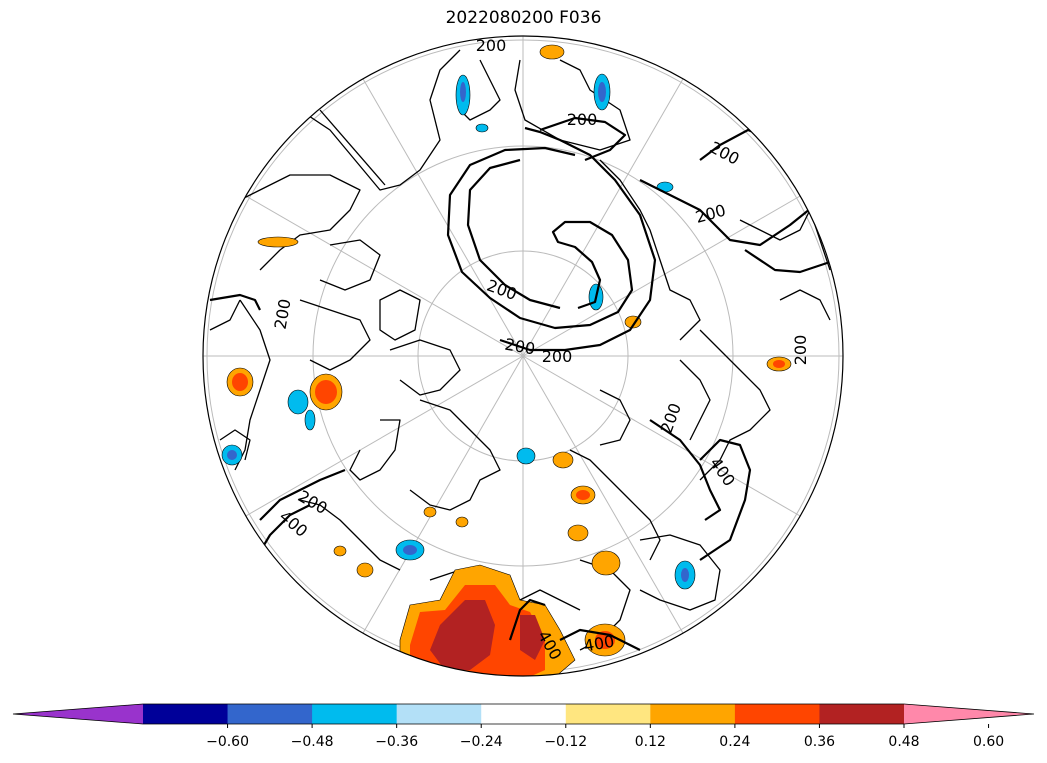 The image size is (1047, 763). What do you see at coordinates (481, 742) in the screenshot?
I see `colorbar-tick-label: −0.24` at bounding box center [481, 742].